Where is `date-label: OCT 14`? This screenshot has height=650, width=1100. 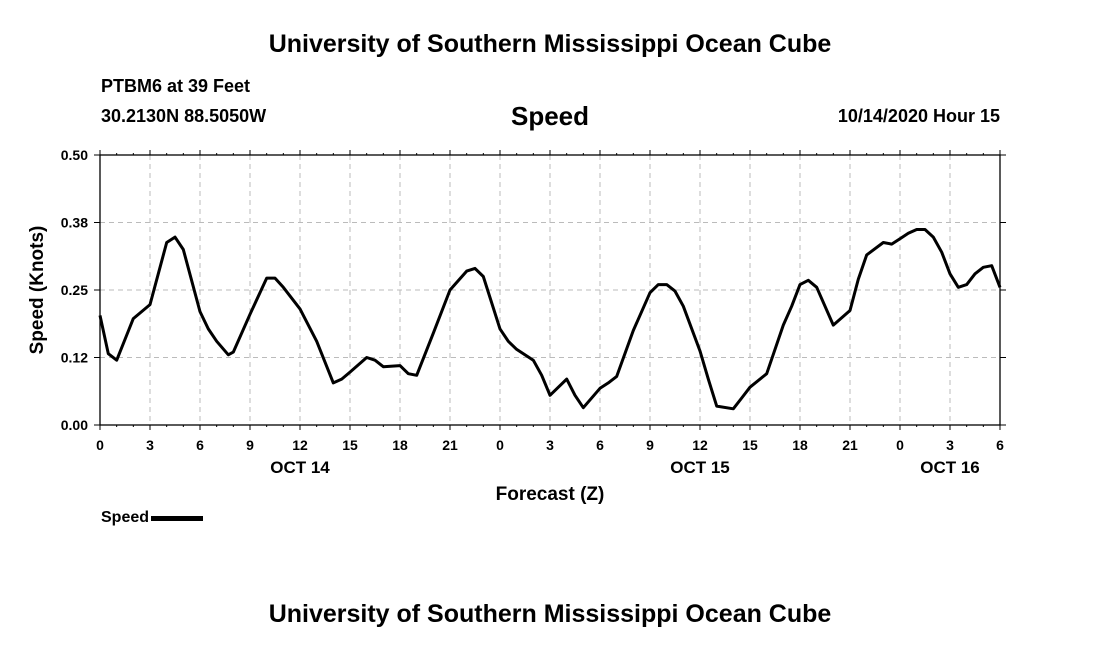 date-label: OCT 14 is located at coordinates (300, 467).